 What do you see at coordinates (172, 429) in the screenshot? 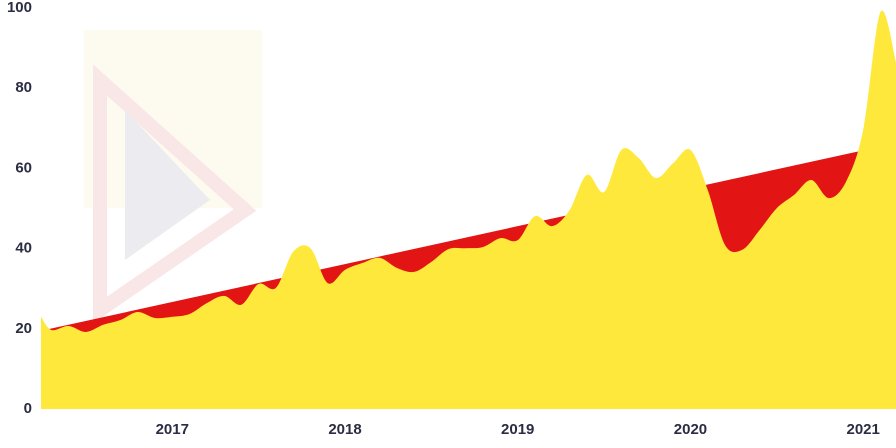
I see `x-tick-label: 2017` at bounding box center [172, 429].